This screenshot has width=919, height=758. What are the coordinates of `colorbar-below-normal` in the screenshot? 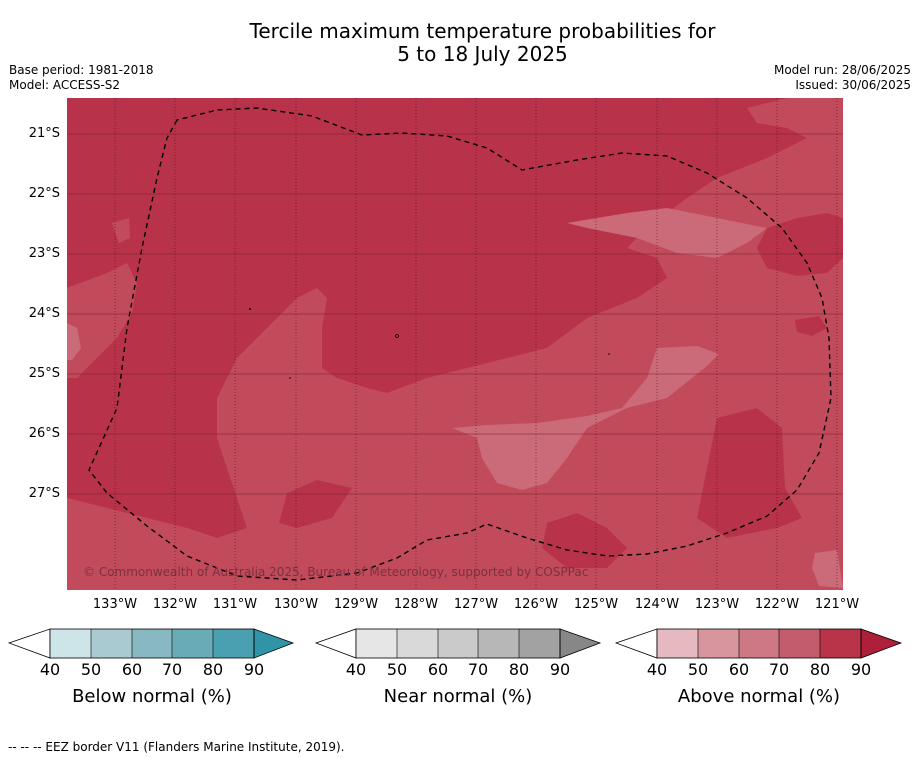 It's located at (151, 643).